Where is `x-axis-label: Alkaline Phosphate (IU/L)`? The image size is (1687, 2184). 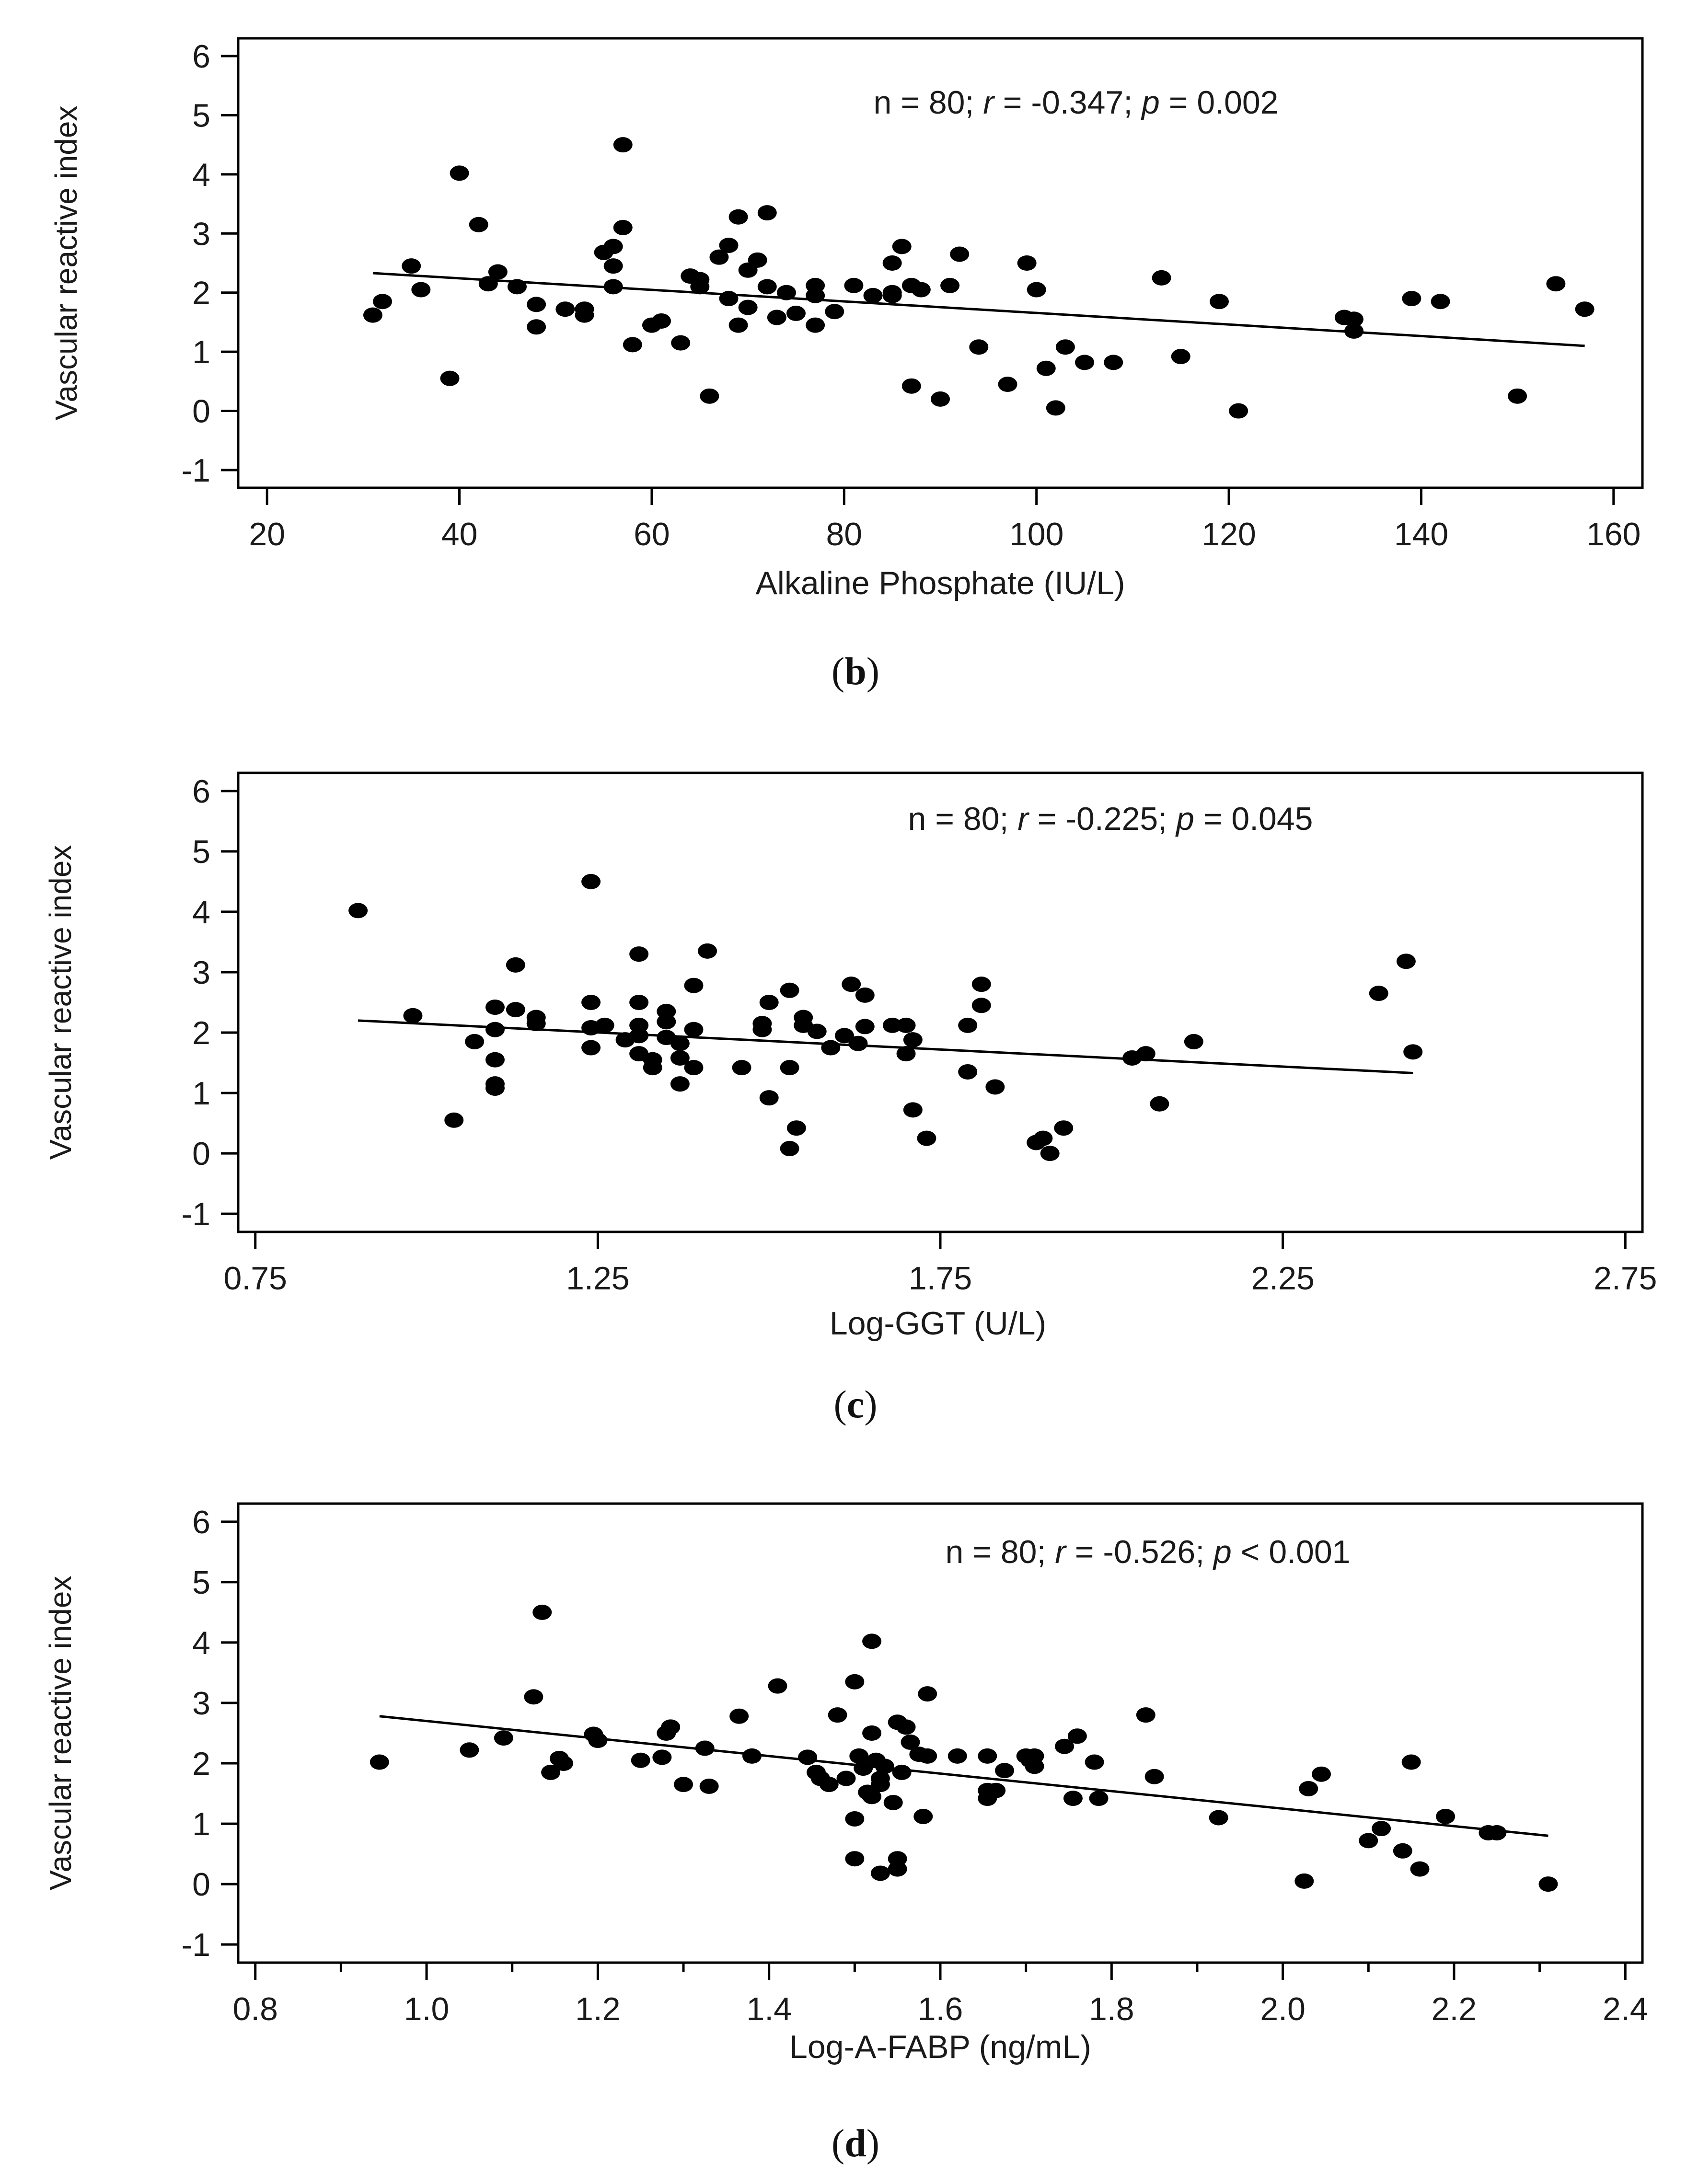 x-axis-label: Alkaline Phosphate (IU/L) is located at coordinates (940, 583).